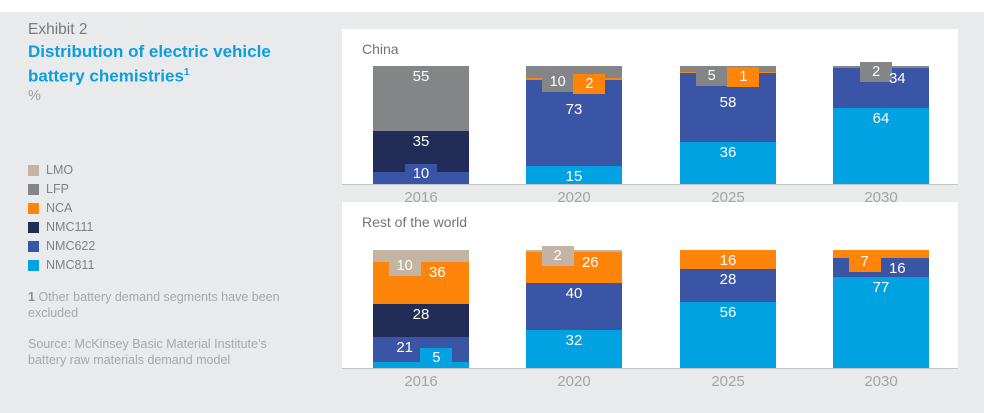 The height and width of the screenshot is (413, 984). I want to click on chart-legend: LMO LFP NCA NMC111 NMC622 NMC811, so click(61, 221).